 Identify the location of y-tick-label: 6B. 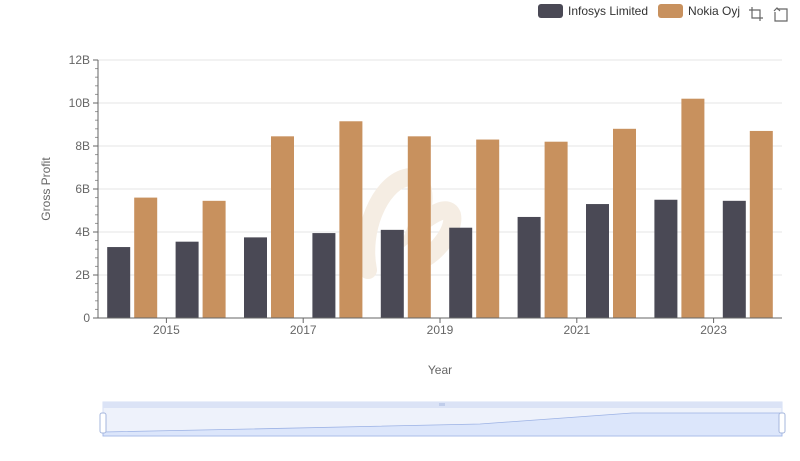
(82, 189).